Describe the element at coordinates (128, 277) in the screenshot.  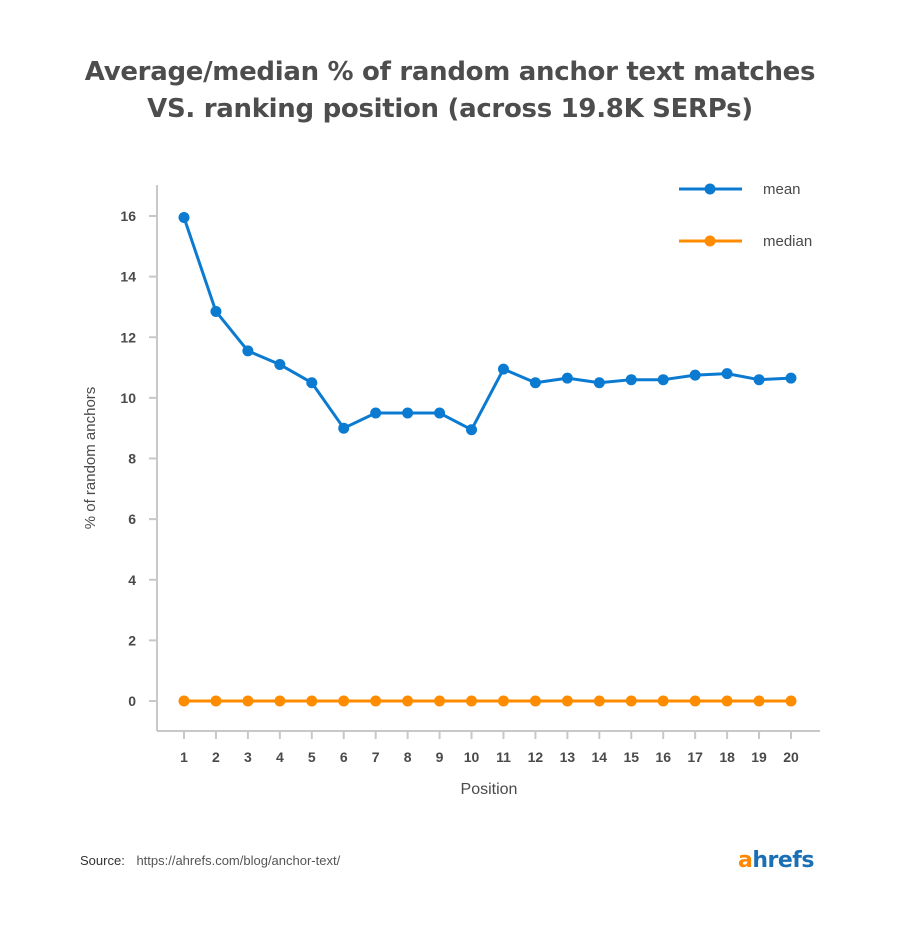
I see `y-tick-label: 14` at that location.